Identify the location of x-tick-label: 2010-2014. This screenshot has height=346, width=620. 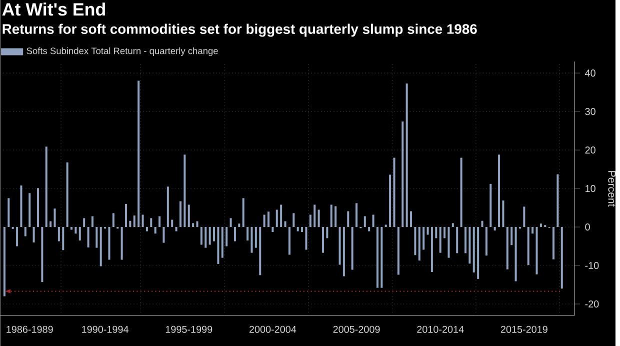
(440, 329).